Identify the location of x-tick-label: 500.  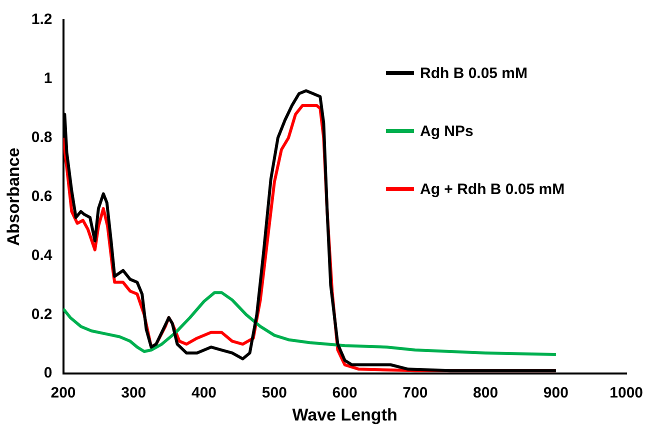
(274, 393).